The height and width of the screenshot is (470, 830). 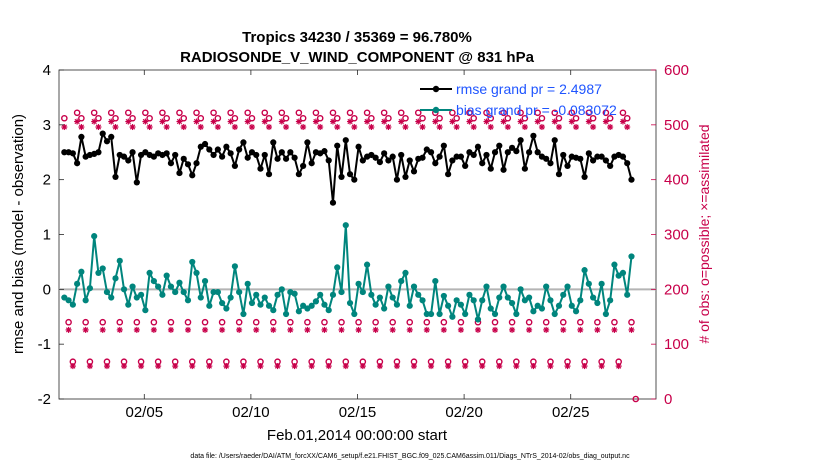 I want to click on right-tick-label: 200, so click(x=676, y=289).